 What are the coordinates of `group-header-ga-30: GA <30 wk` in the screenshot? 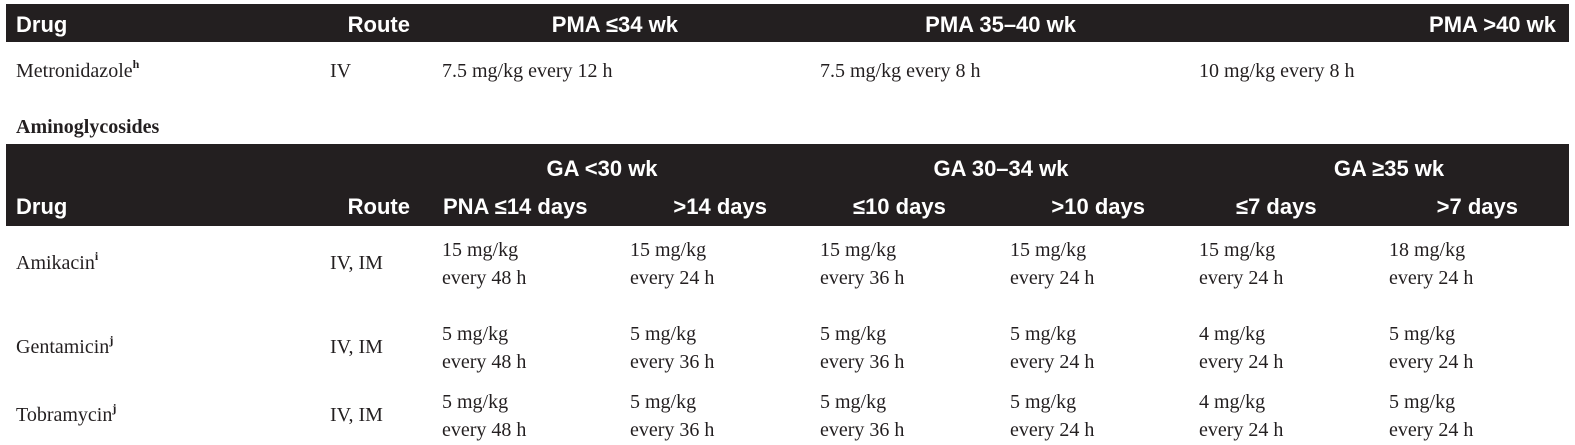 It's located at (602, 168).